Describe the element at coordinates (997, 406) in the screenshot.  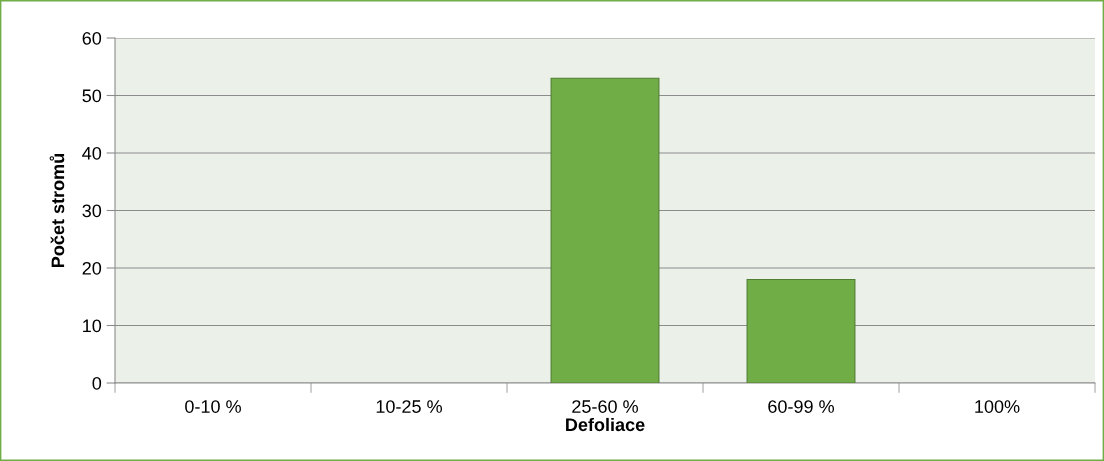
I see `x-tick-label: 100%` at that location.